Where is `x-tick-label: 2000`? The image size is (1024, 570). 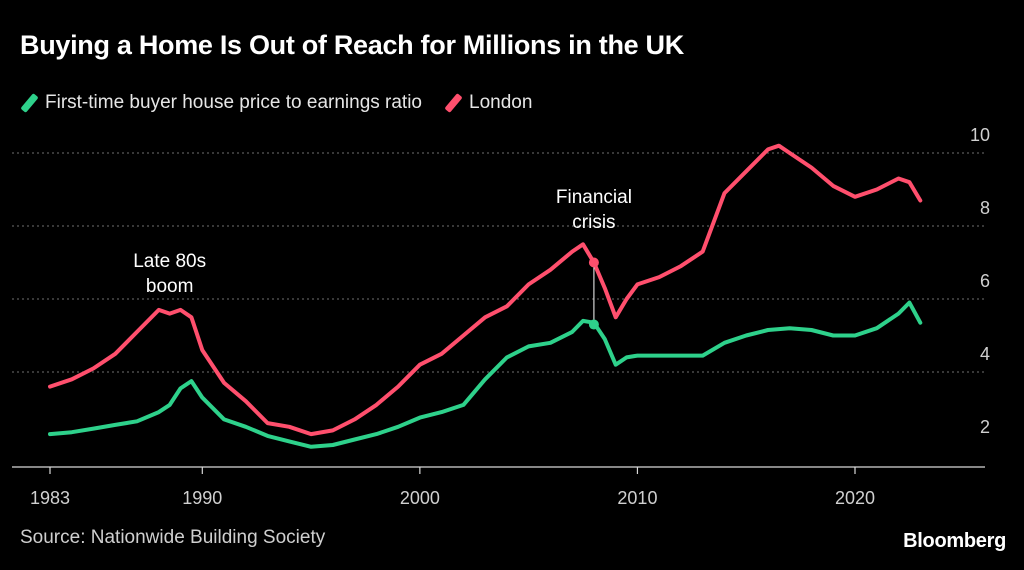 x-tick-label: 2000 is located at coordinates (420, 498).